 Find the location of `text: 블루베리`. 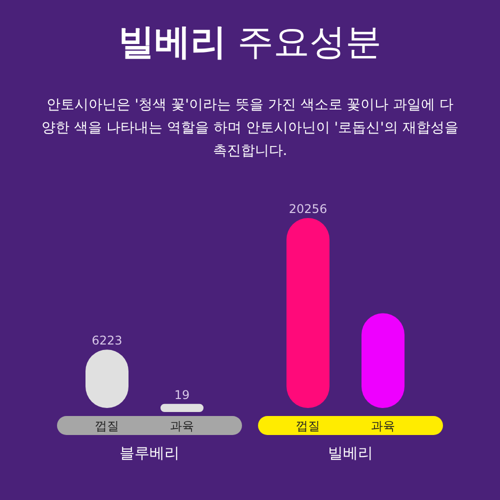

text: 블루베리 is located at coordinates (150, 453).